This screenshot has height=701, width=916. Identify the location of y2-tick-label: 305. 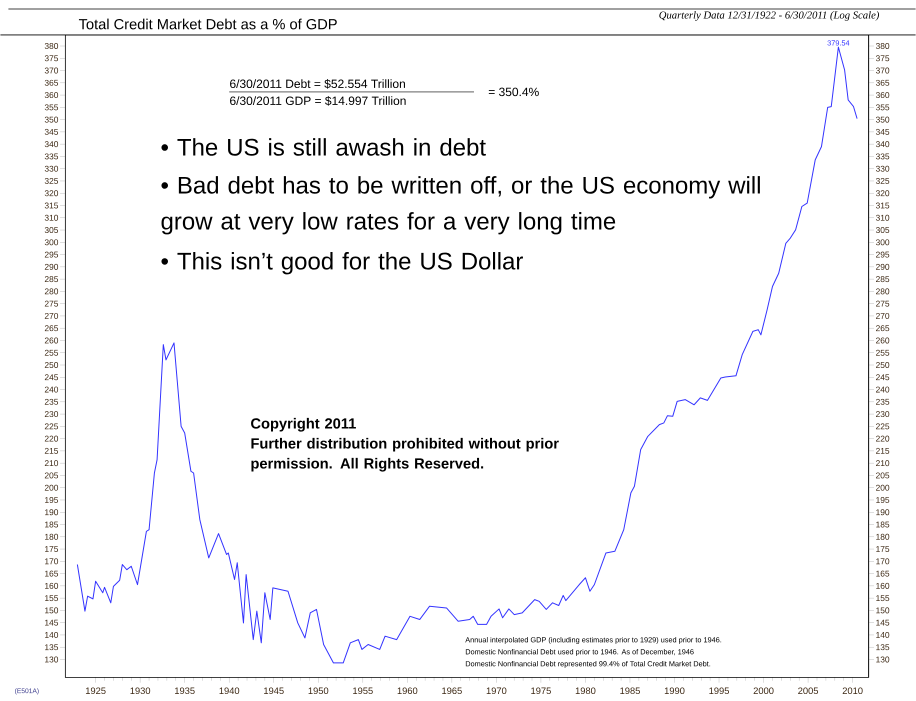
(883, 229).